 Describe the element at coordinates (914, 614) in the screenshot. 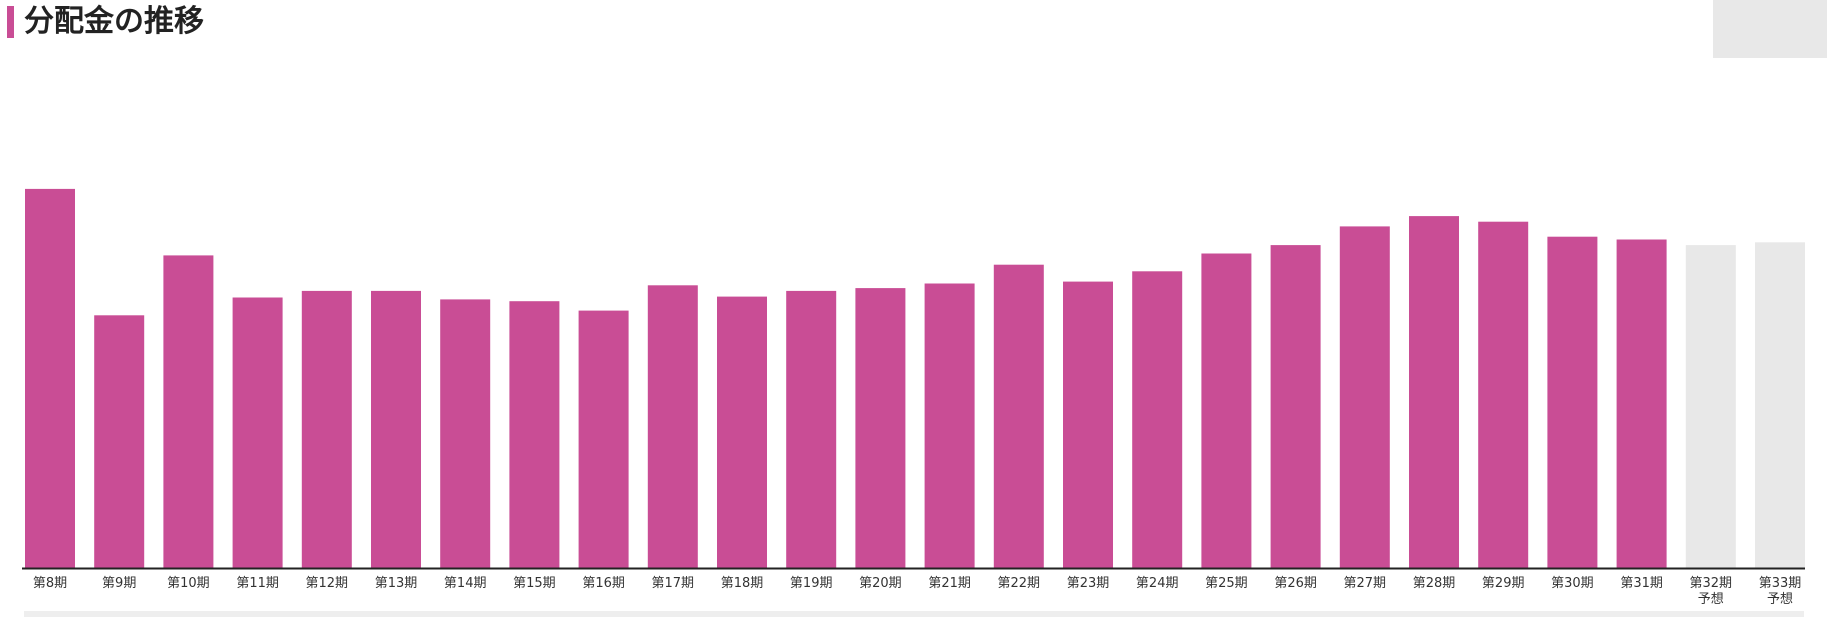

I see `bottom-scroll-strip` at that location.